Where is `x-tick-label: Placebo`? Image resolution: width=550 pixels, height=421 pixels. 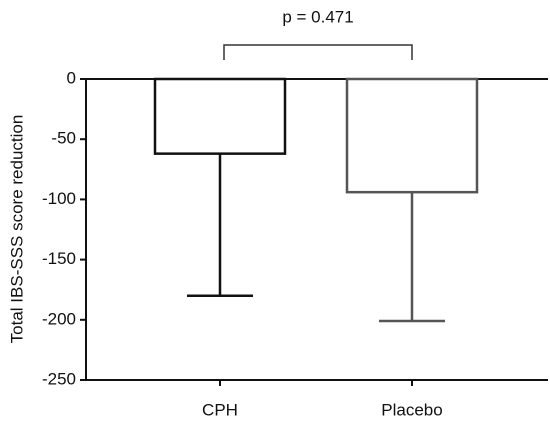 x-tick-label: Placebo is located at coordinates (411, 409).